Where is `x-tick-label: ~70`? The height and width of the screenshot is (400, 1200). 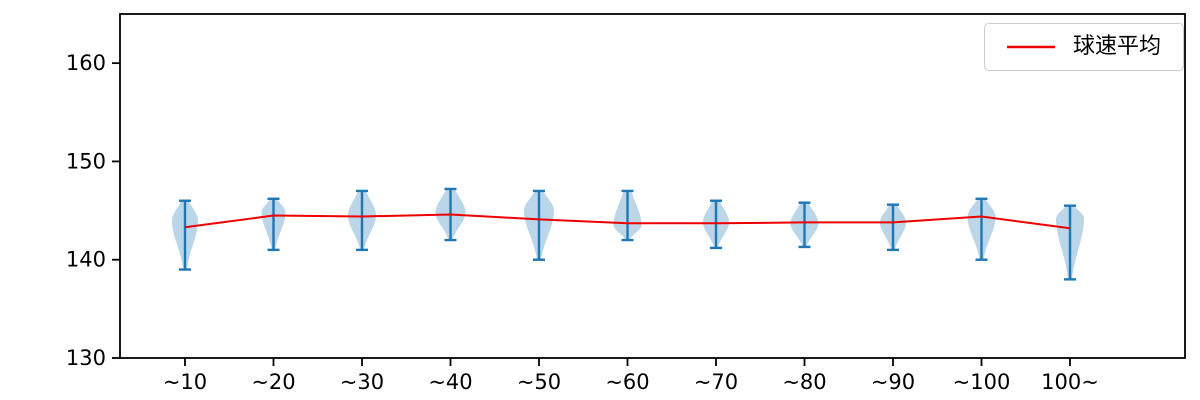 x-tick-label: ~70 is located at coordinates (716, 382).